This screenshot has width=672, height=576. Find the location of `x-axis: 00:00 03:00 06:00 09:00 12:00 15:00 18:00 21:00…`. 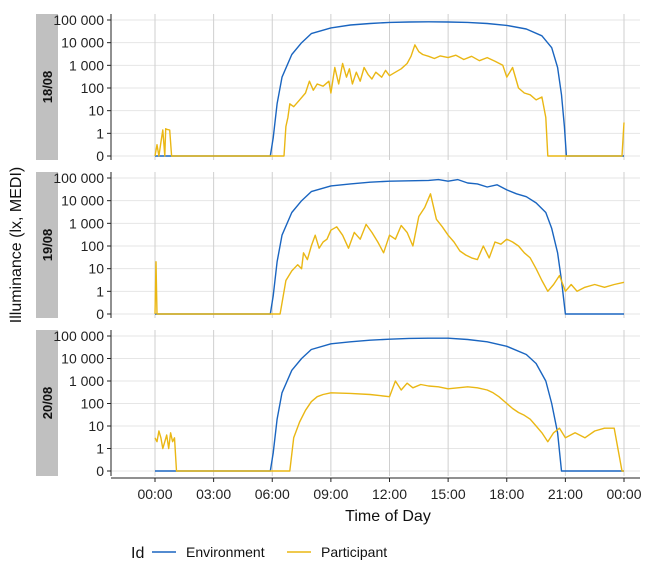

x-axis: 00:00 03:00 06:00 09:00 12:00 15:00 18:00 21:00… is located at coordinates (376, 489).